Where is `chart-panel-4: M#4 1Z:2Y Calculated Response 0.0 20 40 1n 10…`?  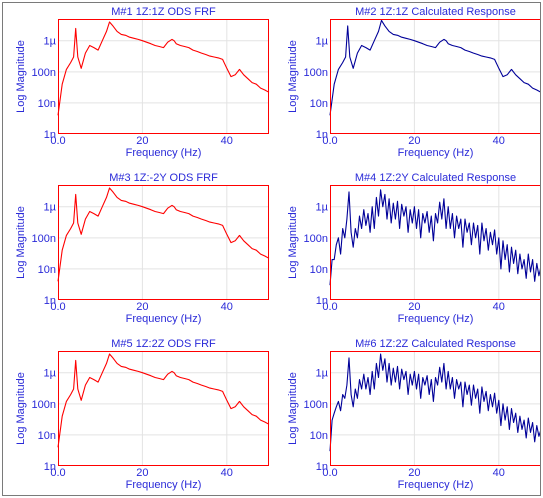
chart-panel-4: M#4 1Z:2Y Calculated Response 0.0 20 40 1n 10… is located at coordinates (413, 248).